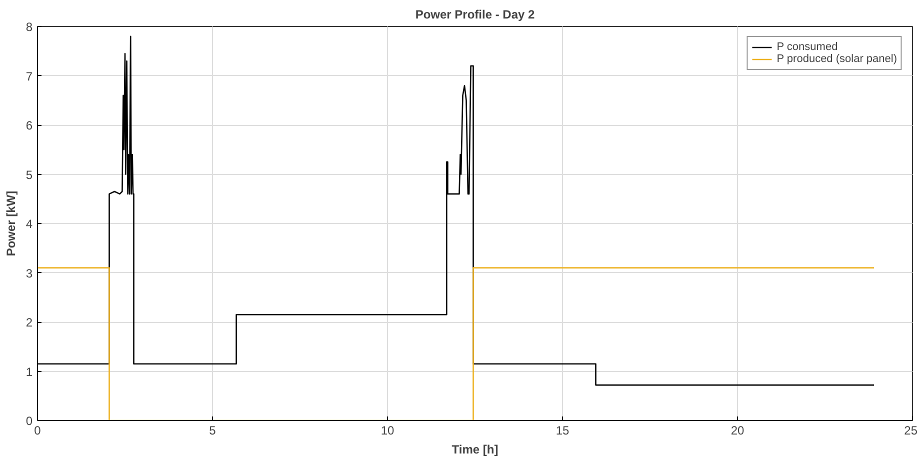 This screenshot has height=459, width=917. What do you see at coordinates (29, 27) in the screenshot?
I see `y-tick-label: 8` at bounding box center [29, 27].